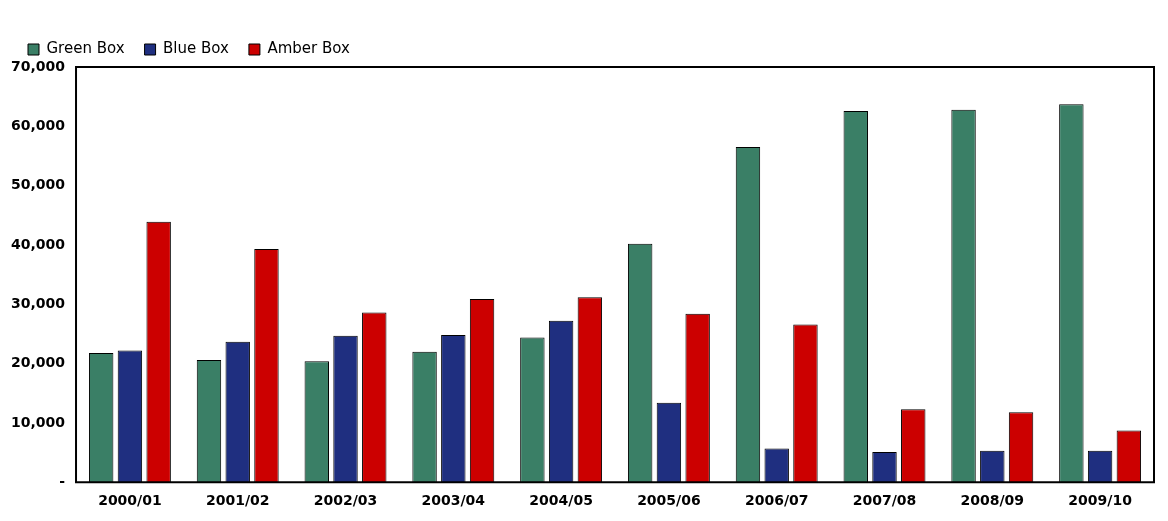  I want to click on x-tick-label: 2003/04, so click(453, 500).